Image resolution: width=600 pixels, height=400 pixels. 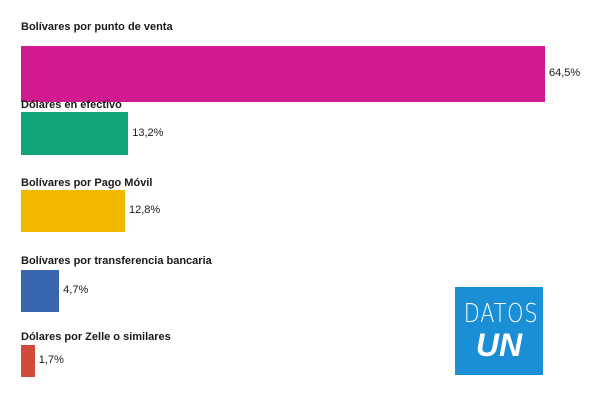 I want to click on logo-line2: UN, so click(x=499, y=345).